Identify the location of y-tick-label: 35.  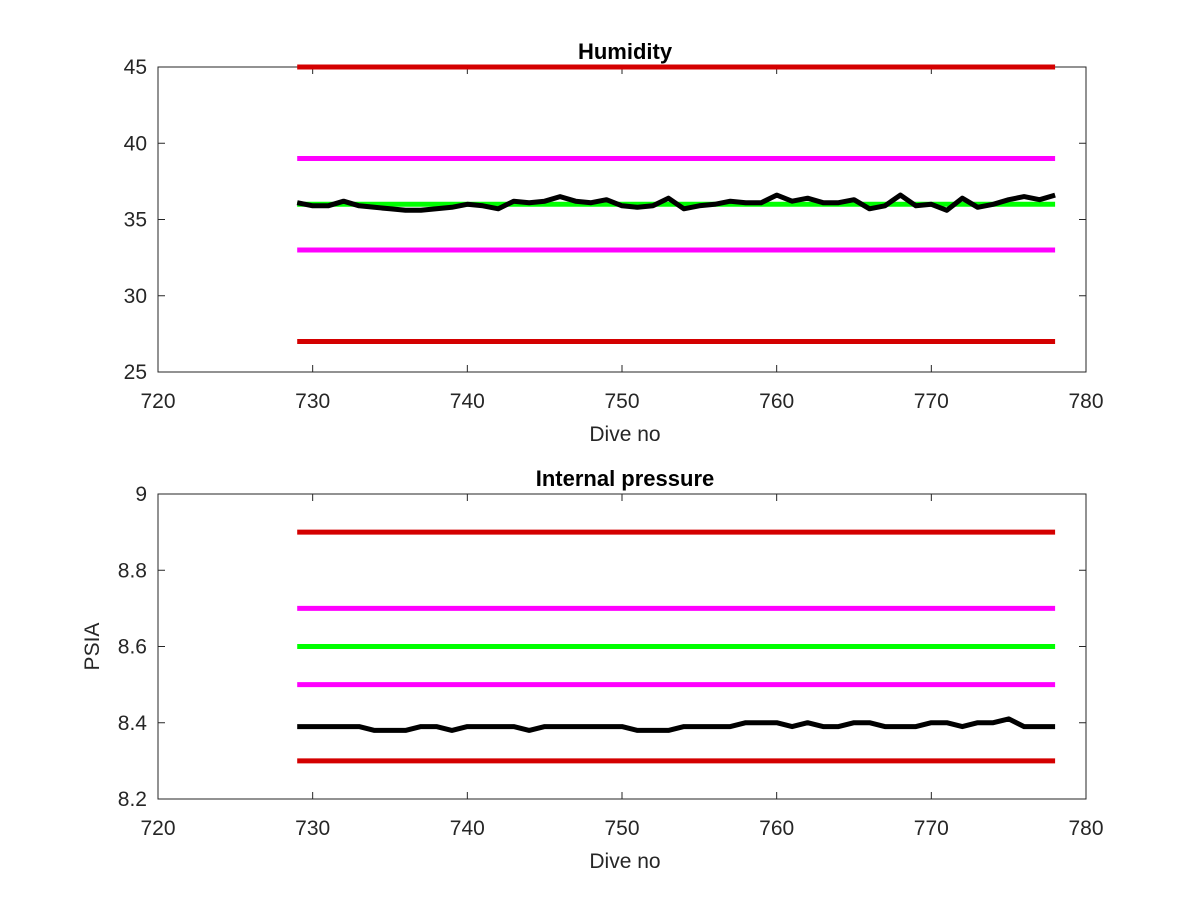
(135, 220).